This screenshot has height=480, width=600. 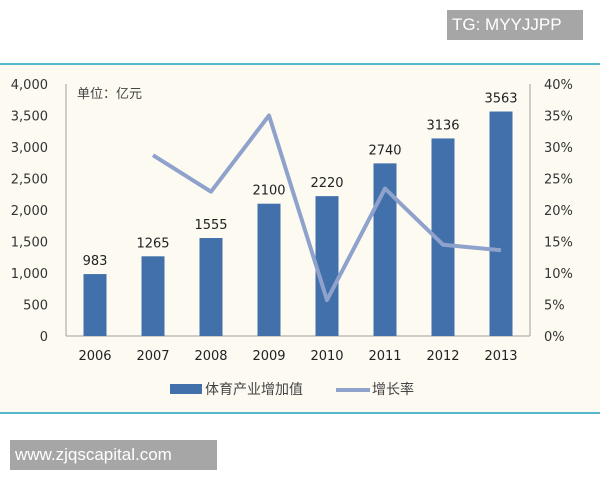 What do you see at coordinates (326, 183) in the screenshot?
I see `bar-value-label: 2220` at bounding box center [326, 183].